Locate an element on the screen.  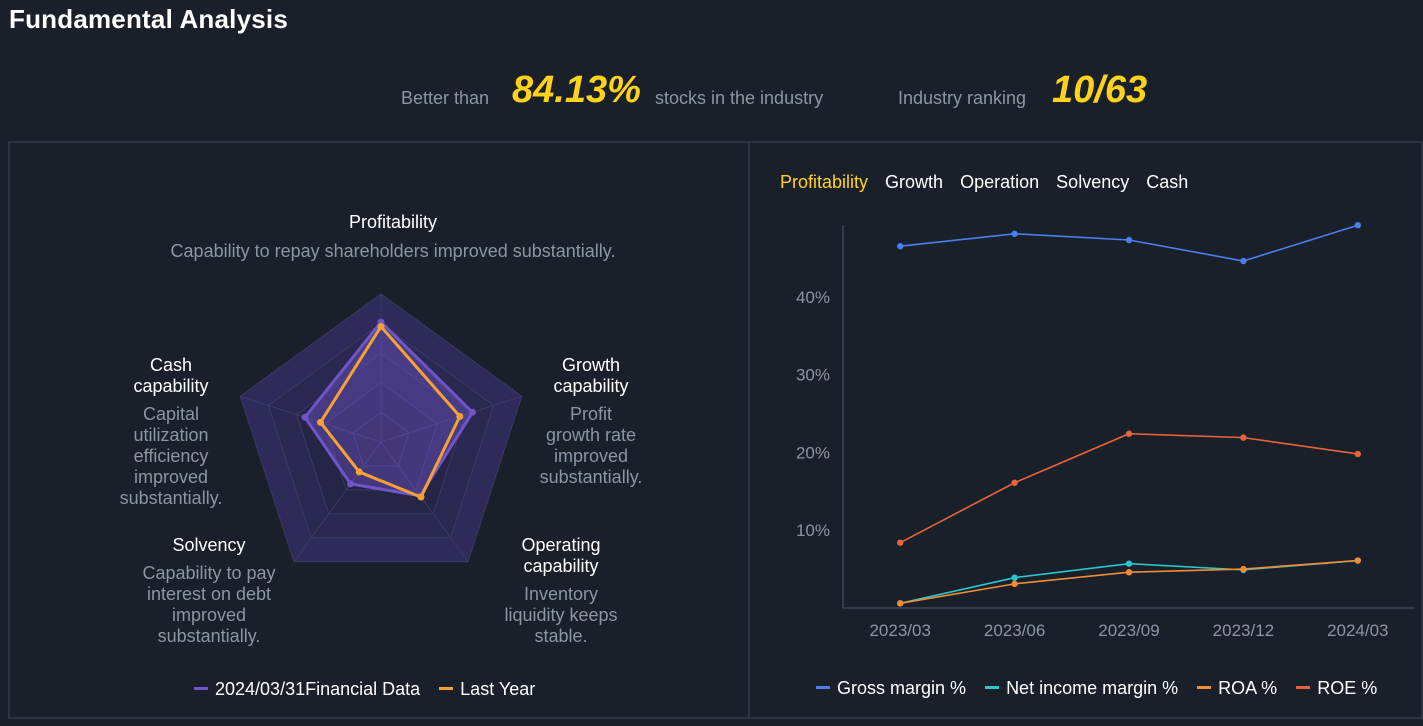
page-title: Fundamental Analysis is located at coordinates (148, 19).